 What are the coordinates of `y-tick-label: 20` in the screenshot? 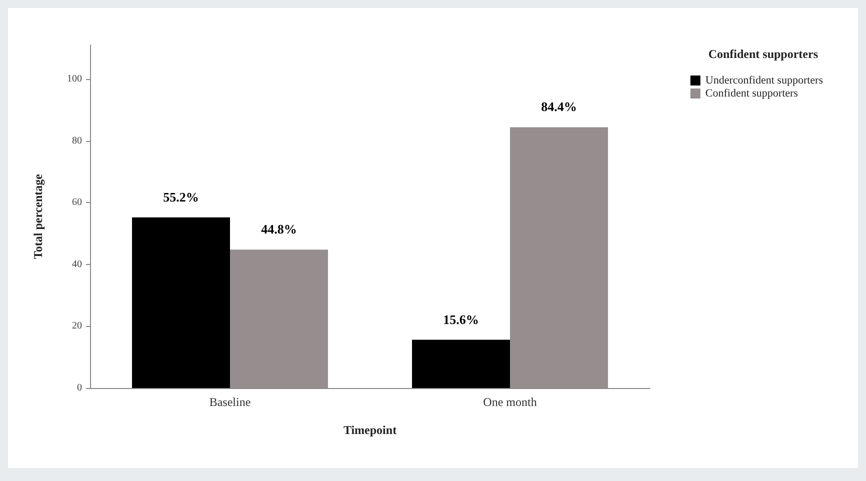 It's located at (77, 326).